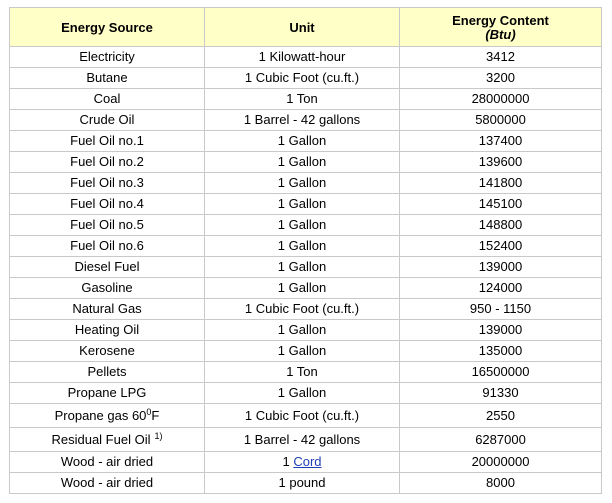 The image size is (612, 503). I want to click on table-row: Fuel Oil no.6 1 Gallon 152400, so click(305, 246).